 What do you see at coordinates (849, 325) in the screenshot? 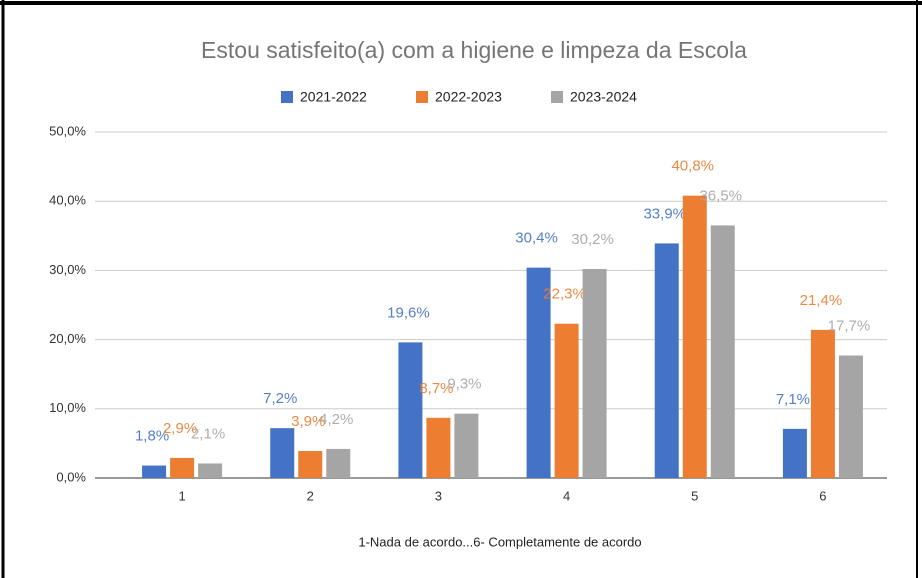
I see `data-label: 17,7%` at bounding box center [849, 325].